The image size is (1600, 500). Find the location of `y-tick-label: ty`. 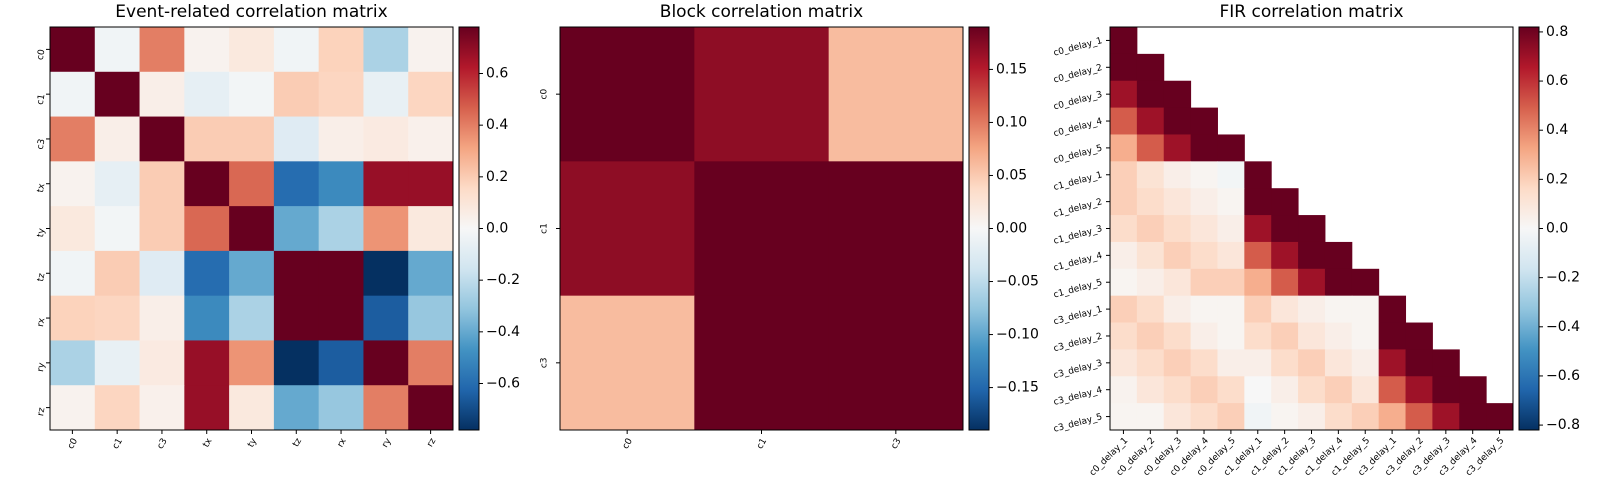

y-tick-label: ty is located at coordinates (42, 232).